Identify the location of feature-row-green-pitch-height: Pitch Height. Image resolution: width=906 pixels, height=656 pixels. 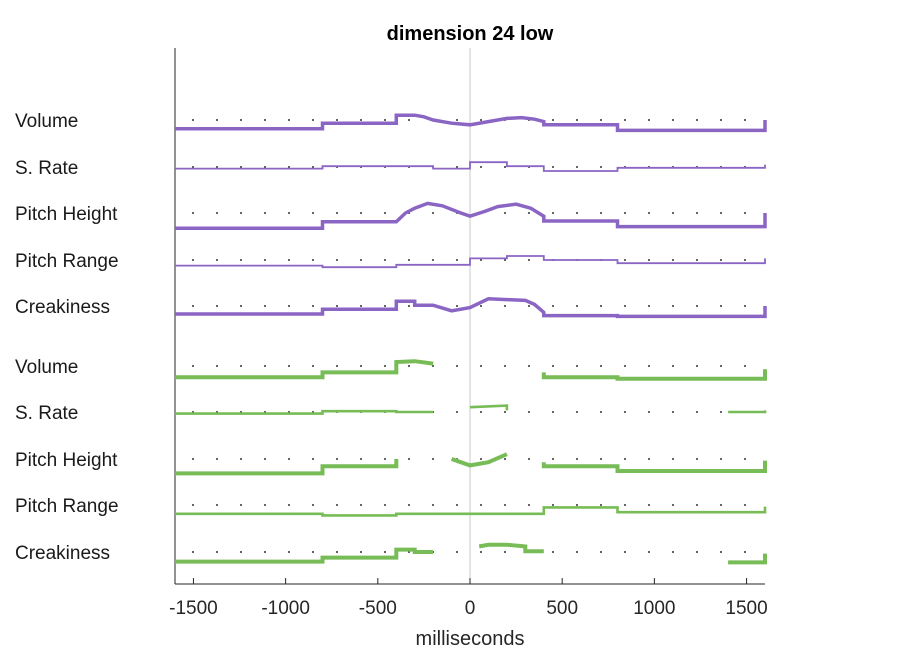
(391, 463).